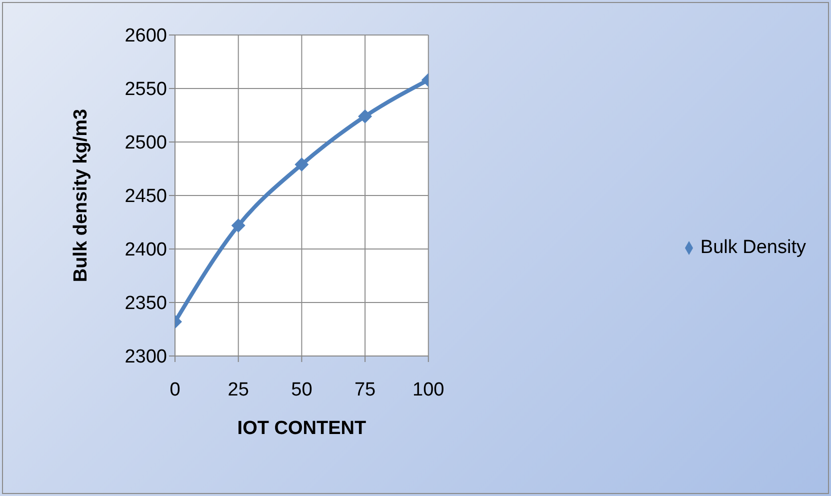 This screenshot has width=831, height=496. What do you see at coordinates (238, 389) in the screenshot?
I see `x-tick-label: 25` at bounding box center [238, 389].